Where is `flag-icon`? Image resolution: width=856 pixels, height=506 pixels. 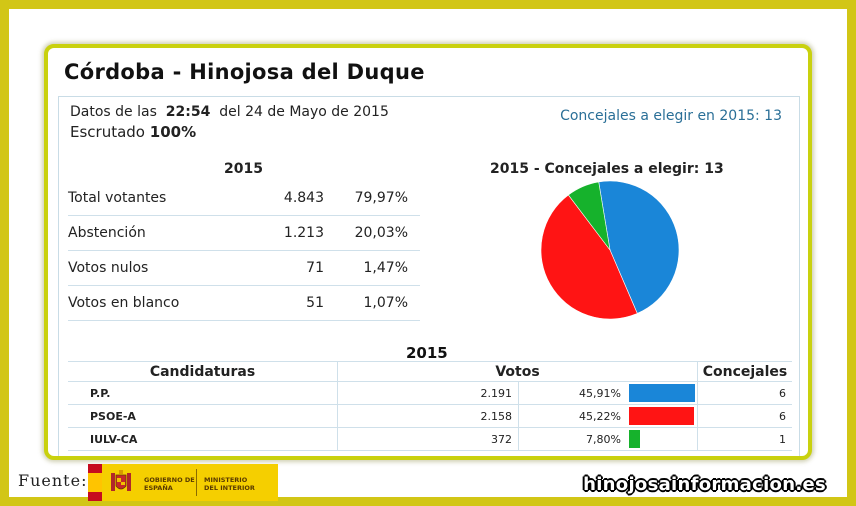
flag-icon is located at coordinates (95, 482).